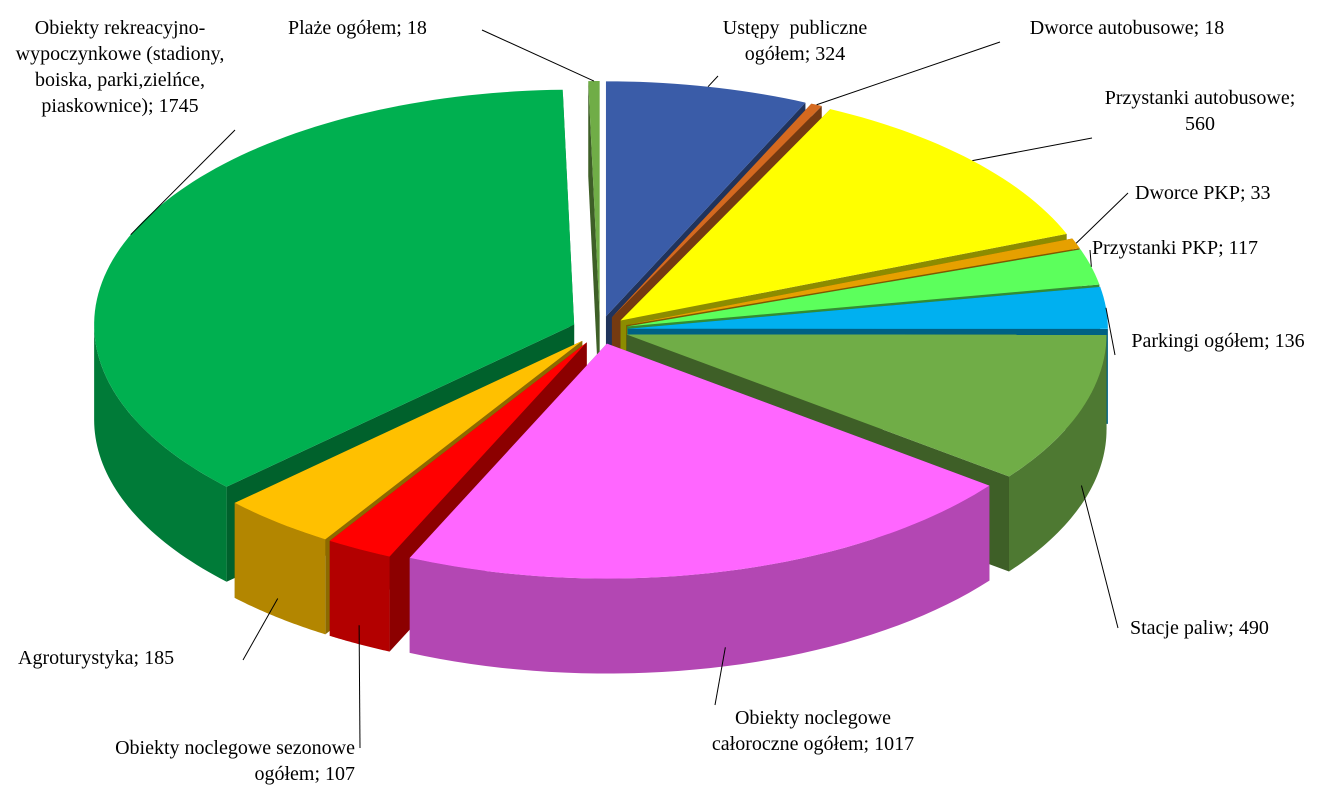  Describe the element at coordinates (1199, 628) in the screenshot. I see `data-label: Stacje paliw; 490` at that location.